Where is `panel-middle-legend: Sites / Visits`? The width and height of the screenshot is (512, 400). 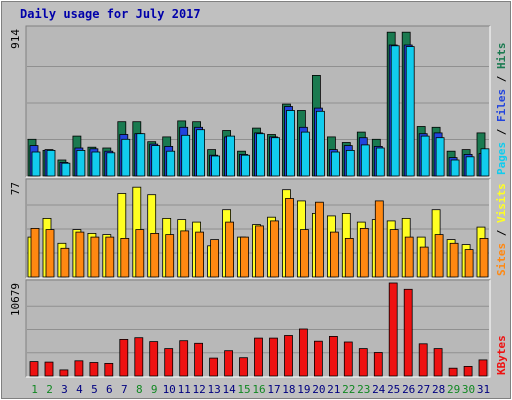
panel-middle-legend: Sites / Visits is located at coordinates (501, 229).